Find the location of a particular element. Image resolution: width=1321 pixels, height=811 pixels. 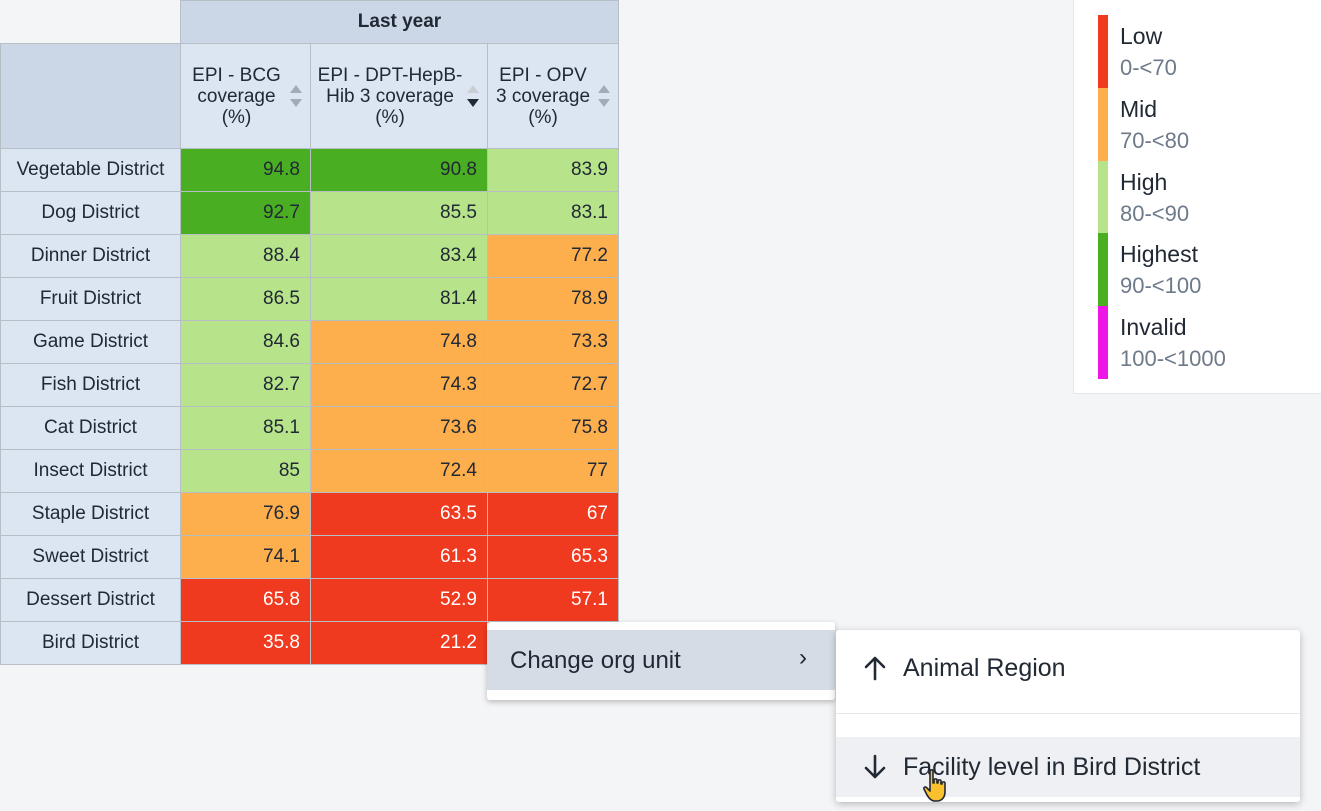

arrow-down-icon is located at coordinates (875, 766).